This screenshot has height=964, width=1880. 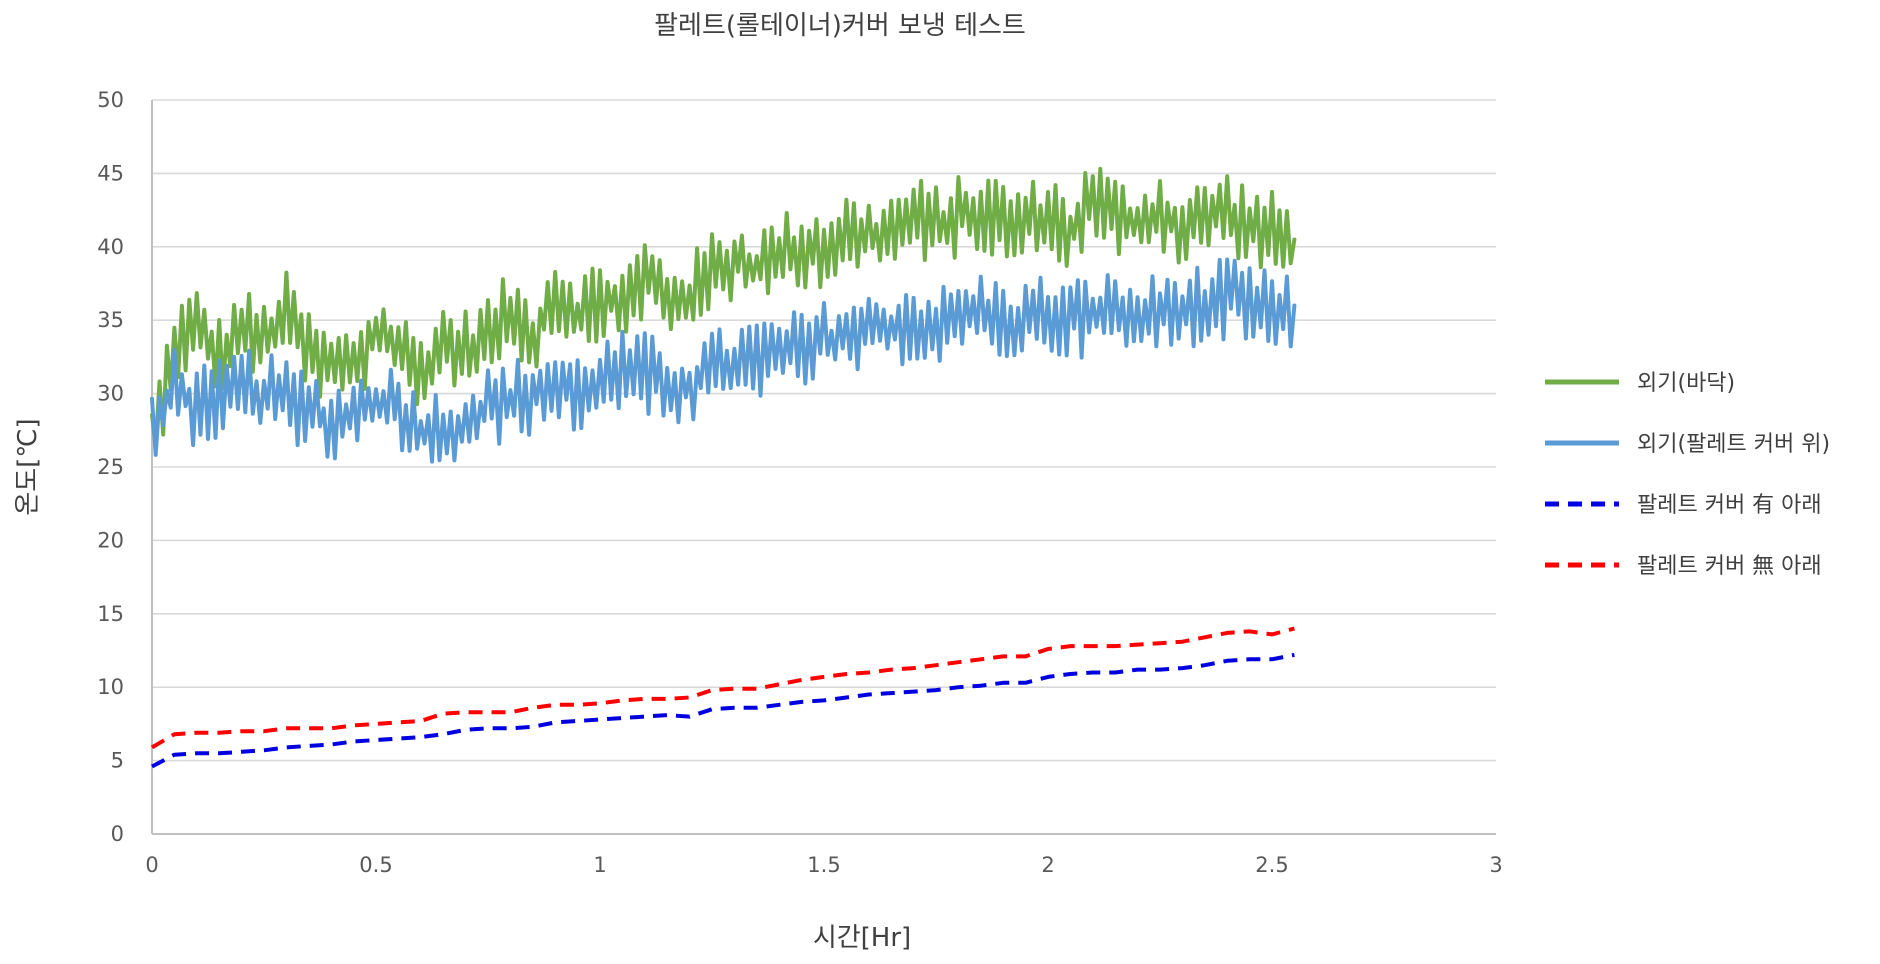 I want to click on y-tick-label: 5, so click(x=117, y=761).